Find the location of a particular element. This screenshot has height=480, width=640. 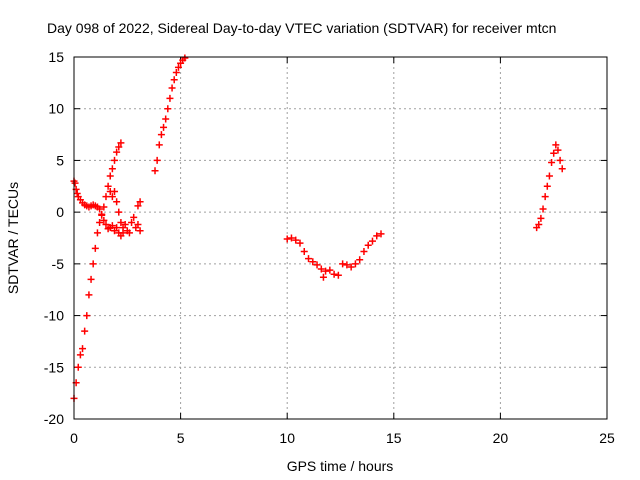

x-tick-label: 15 is located at coordinates (394, 438).